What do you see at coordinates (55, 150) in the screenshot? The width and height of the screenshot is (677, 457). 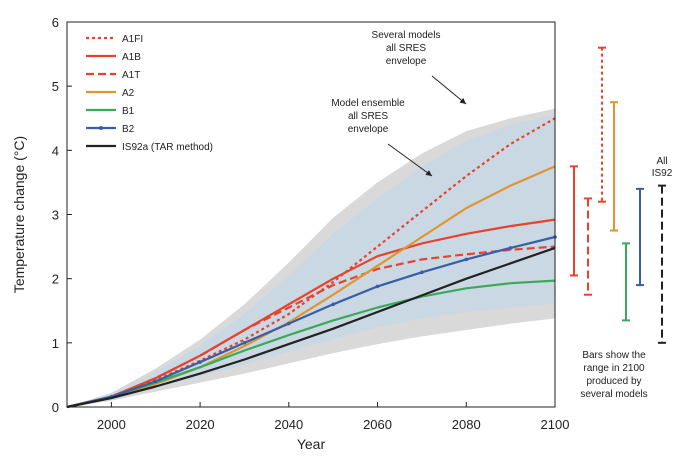 I see `y-tick-label-4: 4` at bounding box center [55, 150].